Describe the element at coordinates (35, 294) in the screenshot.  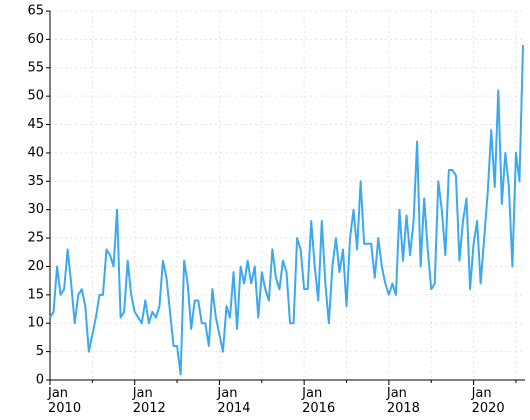
I see `y-tick-label: 15` at that location.